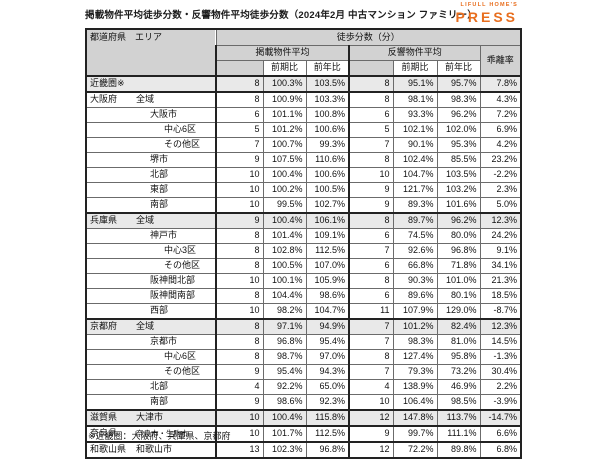 This screenshot has width=600, height=459. I want to click on listed-prev-period-ratio: 98.7%, so click(284, 356).